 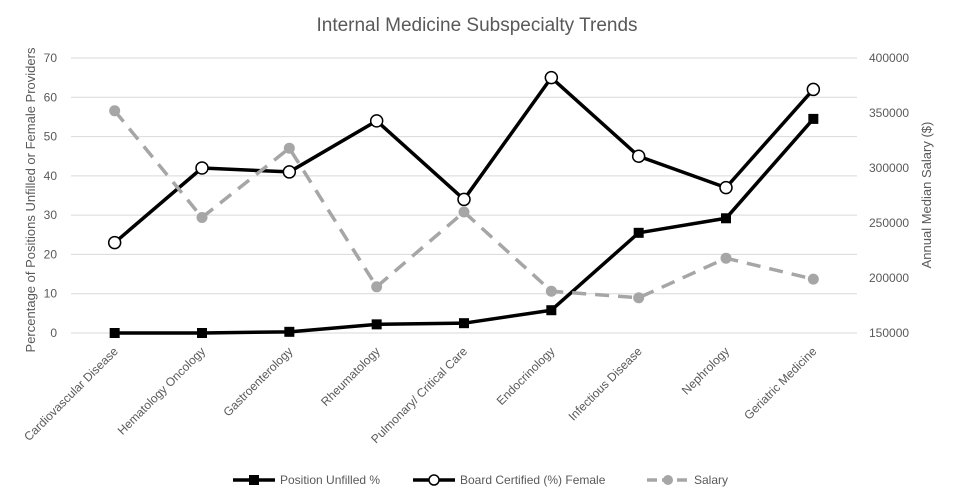 I want to click on y-tick-label: 50, so click(x=51, y=137).